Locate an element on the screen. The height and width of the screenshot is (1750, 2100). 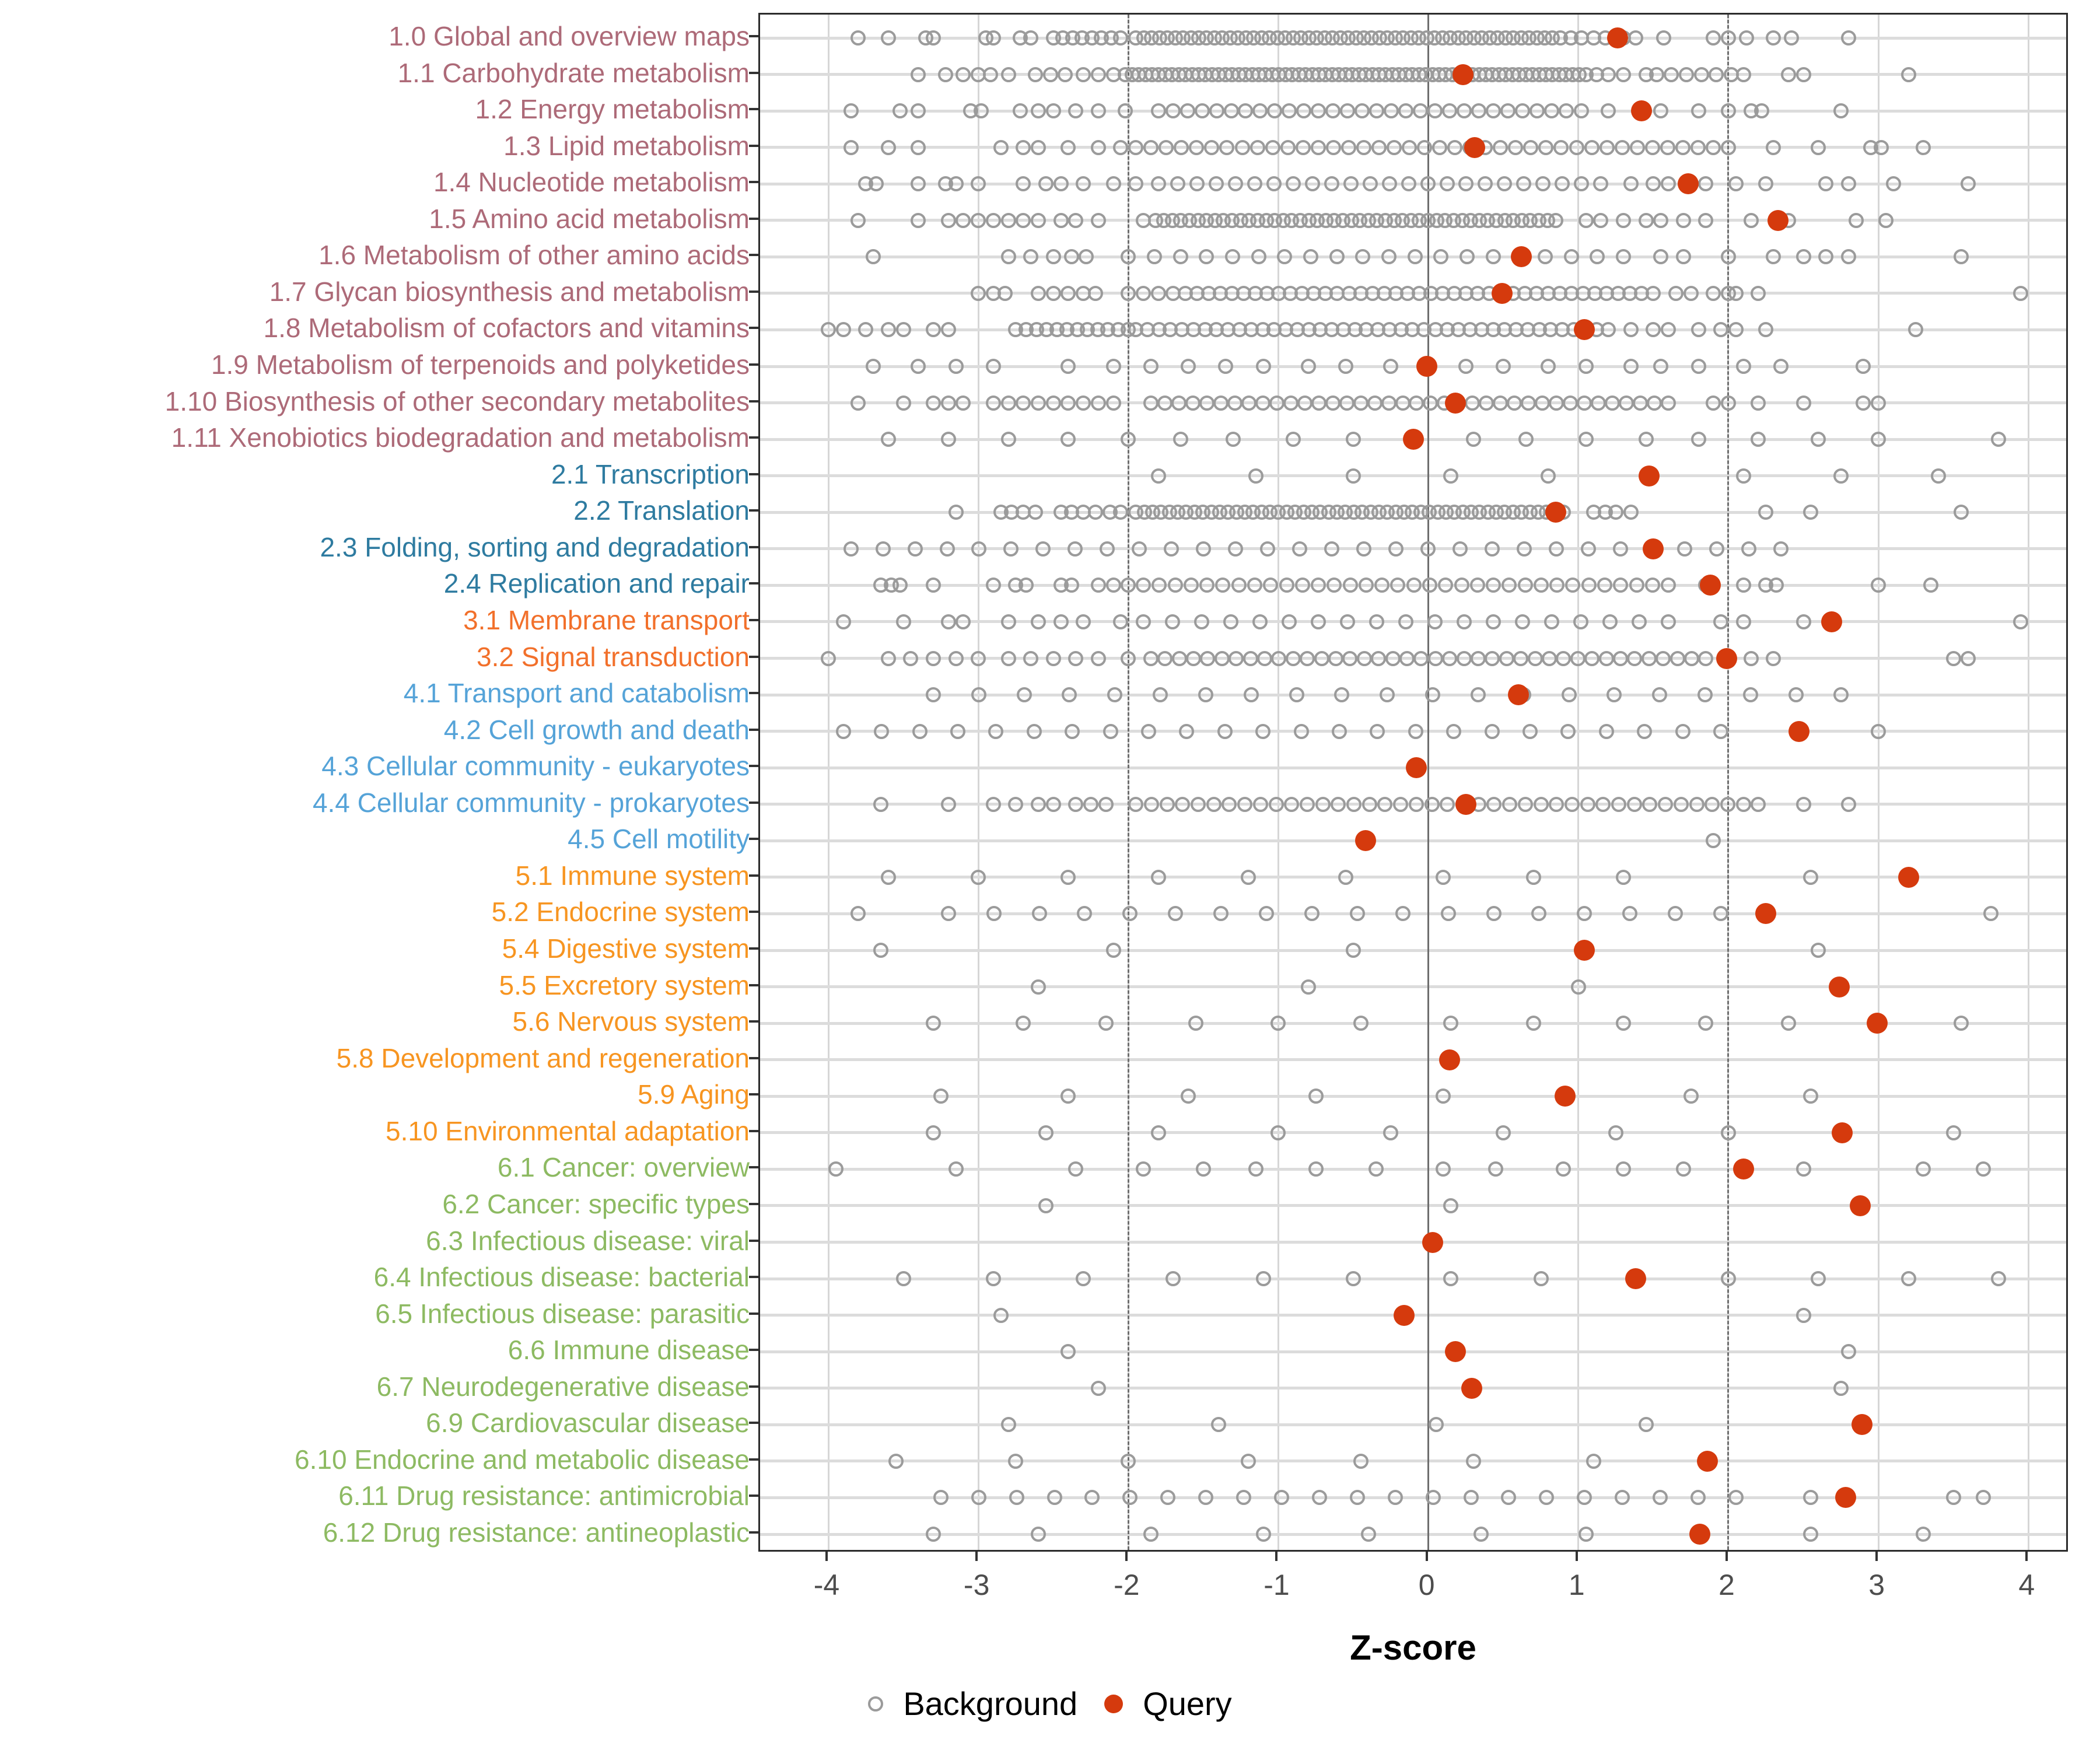
x-axis-tick-label: 1 is located at coordinates (1576, 1585).